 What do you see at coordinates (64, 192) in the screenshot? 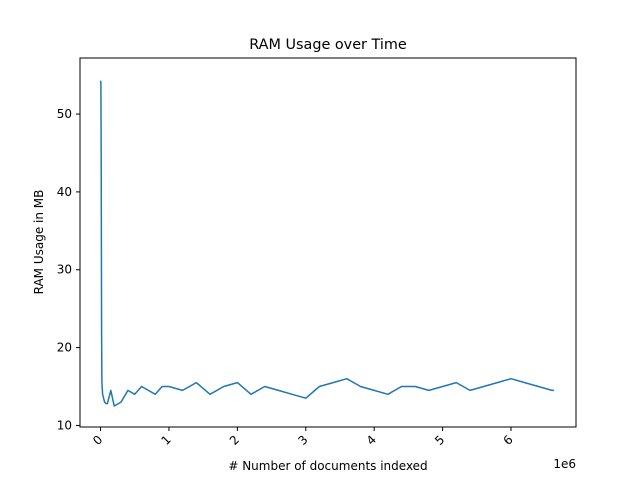
I see `y-tick-label: 40` at bounding box center [64, 192].